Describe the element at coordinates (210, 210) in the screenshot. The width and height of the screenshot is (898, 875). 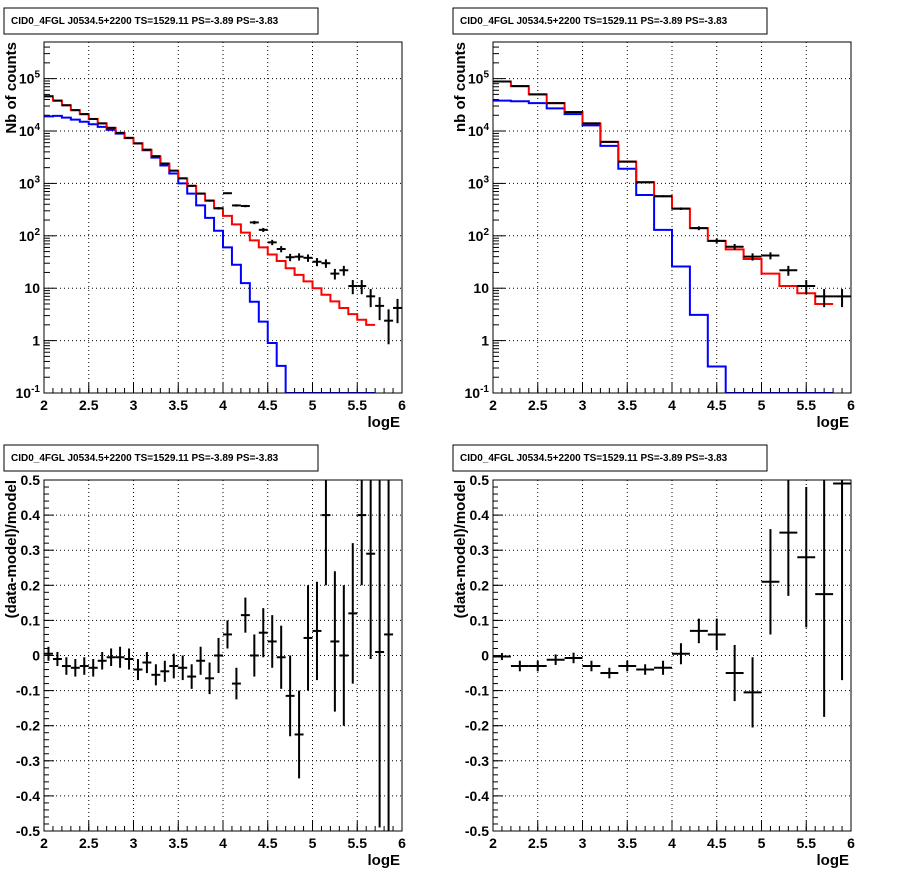
I see `total-model-step-line` at that location.